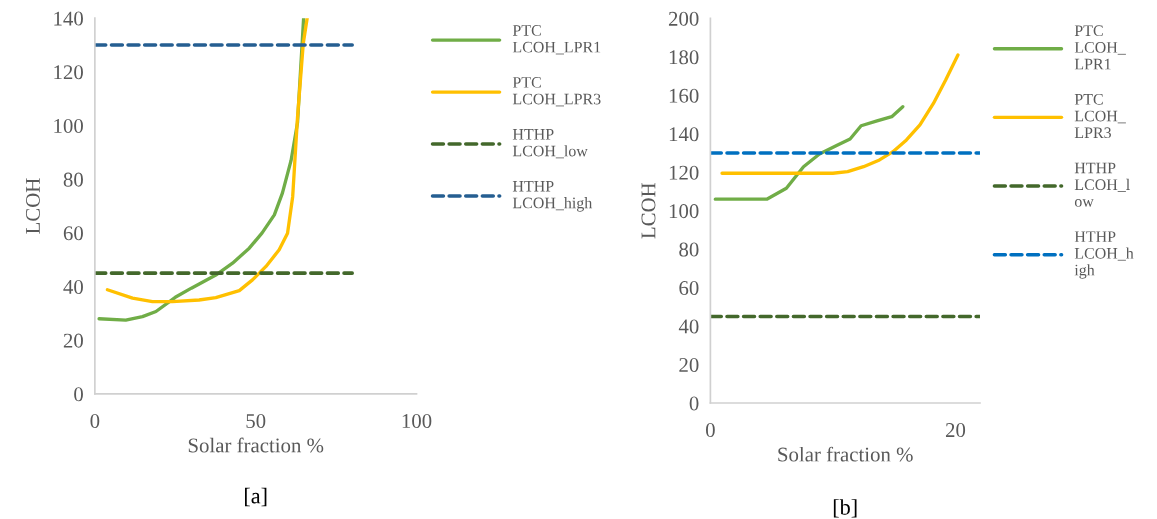 The image size is (1157, 519). What do you see at coordinates (1104, 255) in the screenshot?
I see `legend-label: HTHP LCOH_h igh` at bounding box center [1104, 255].